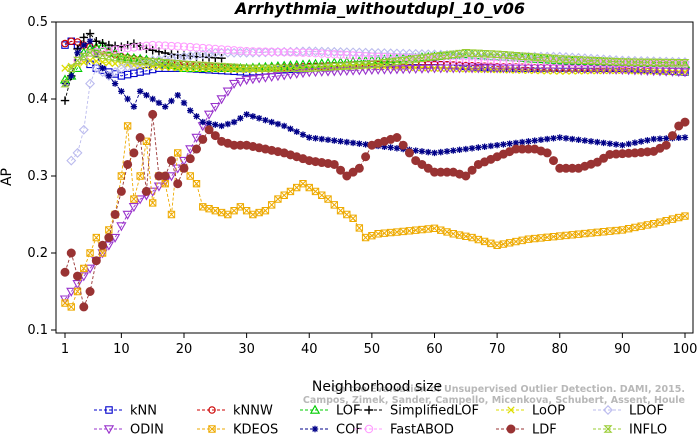 Image resolution: width=698 pixels, height=434 pixels. What do you see at coordinates (255, 428) in the screenshot?
I see `legend-label: KDEOS` at bounding box center [255, 428].